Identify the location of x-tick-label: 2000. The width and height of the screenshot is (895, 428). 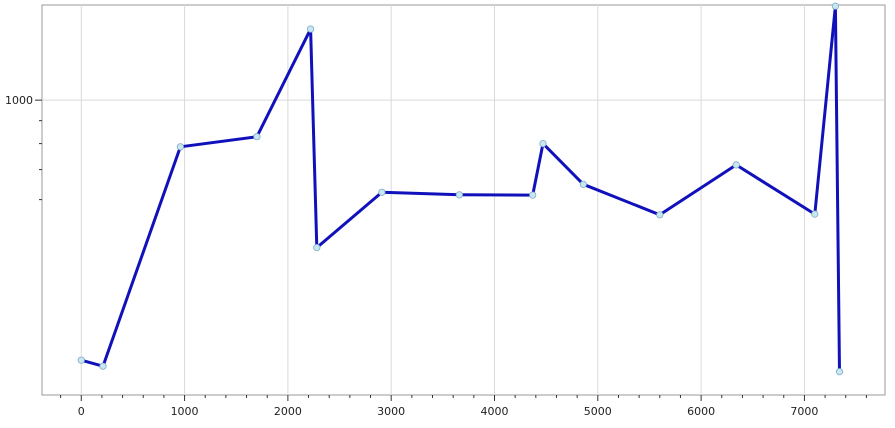
(288, 411).